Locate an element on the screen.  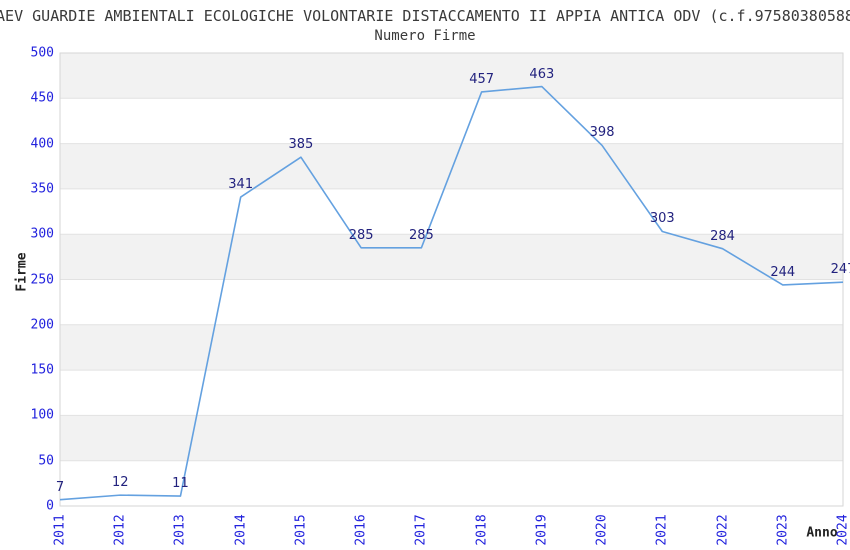
x-tick-label: 2011 is located at coordinates (60, 530).